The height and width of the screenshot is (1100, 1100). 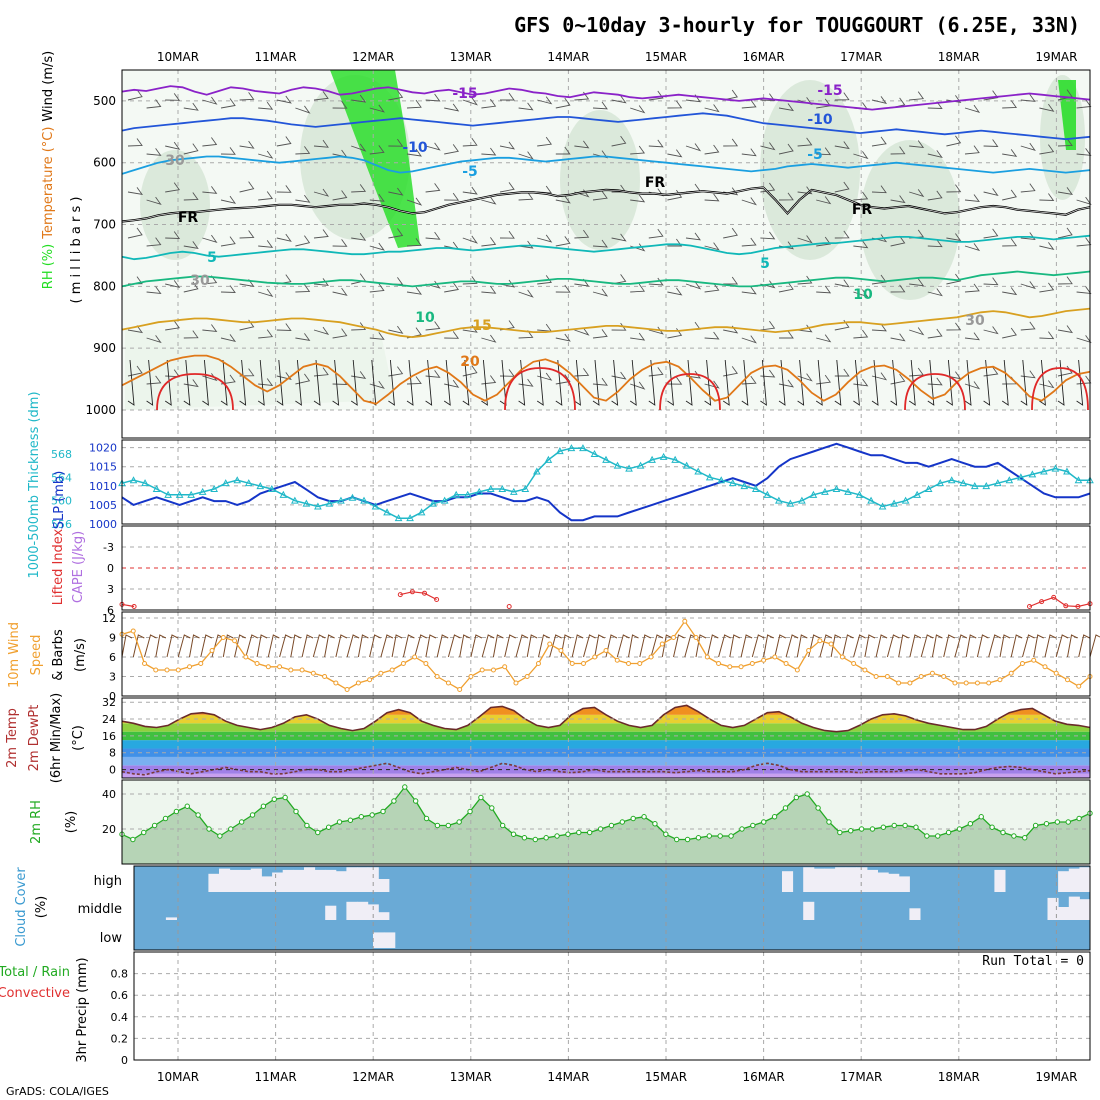 I want to click on contour-label: -5, so click(x=470, y=172).